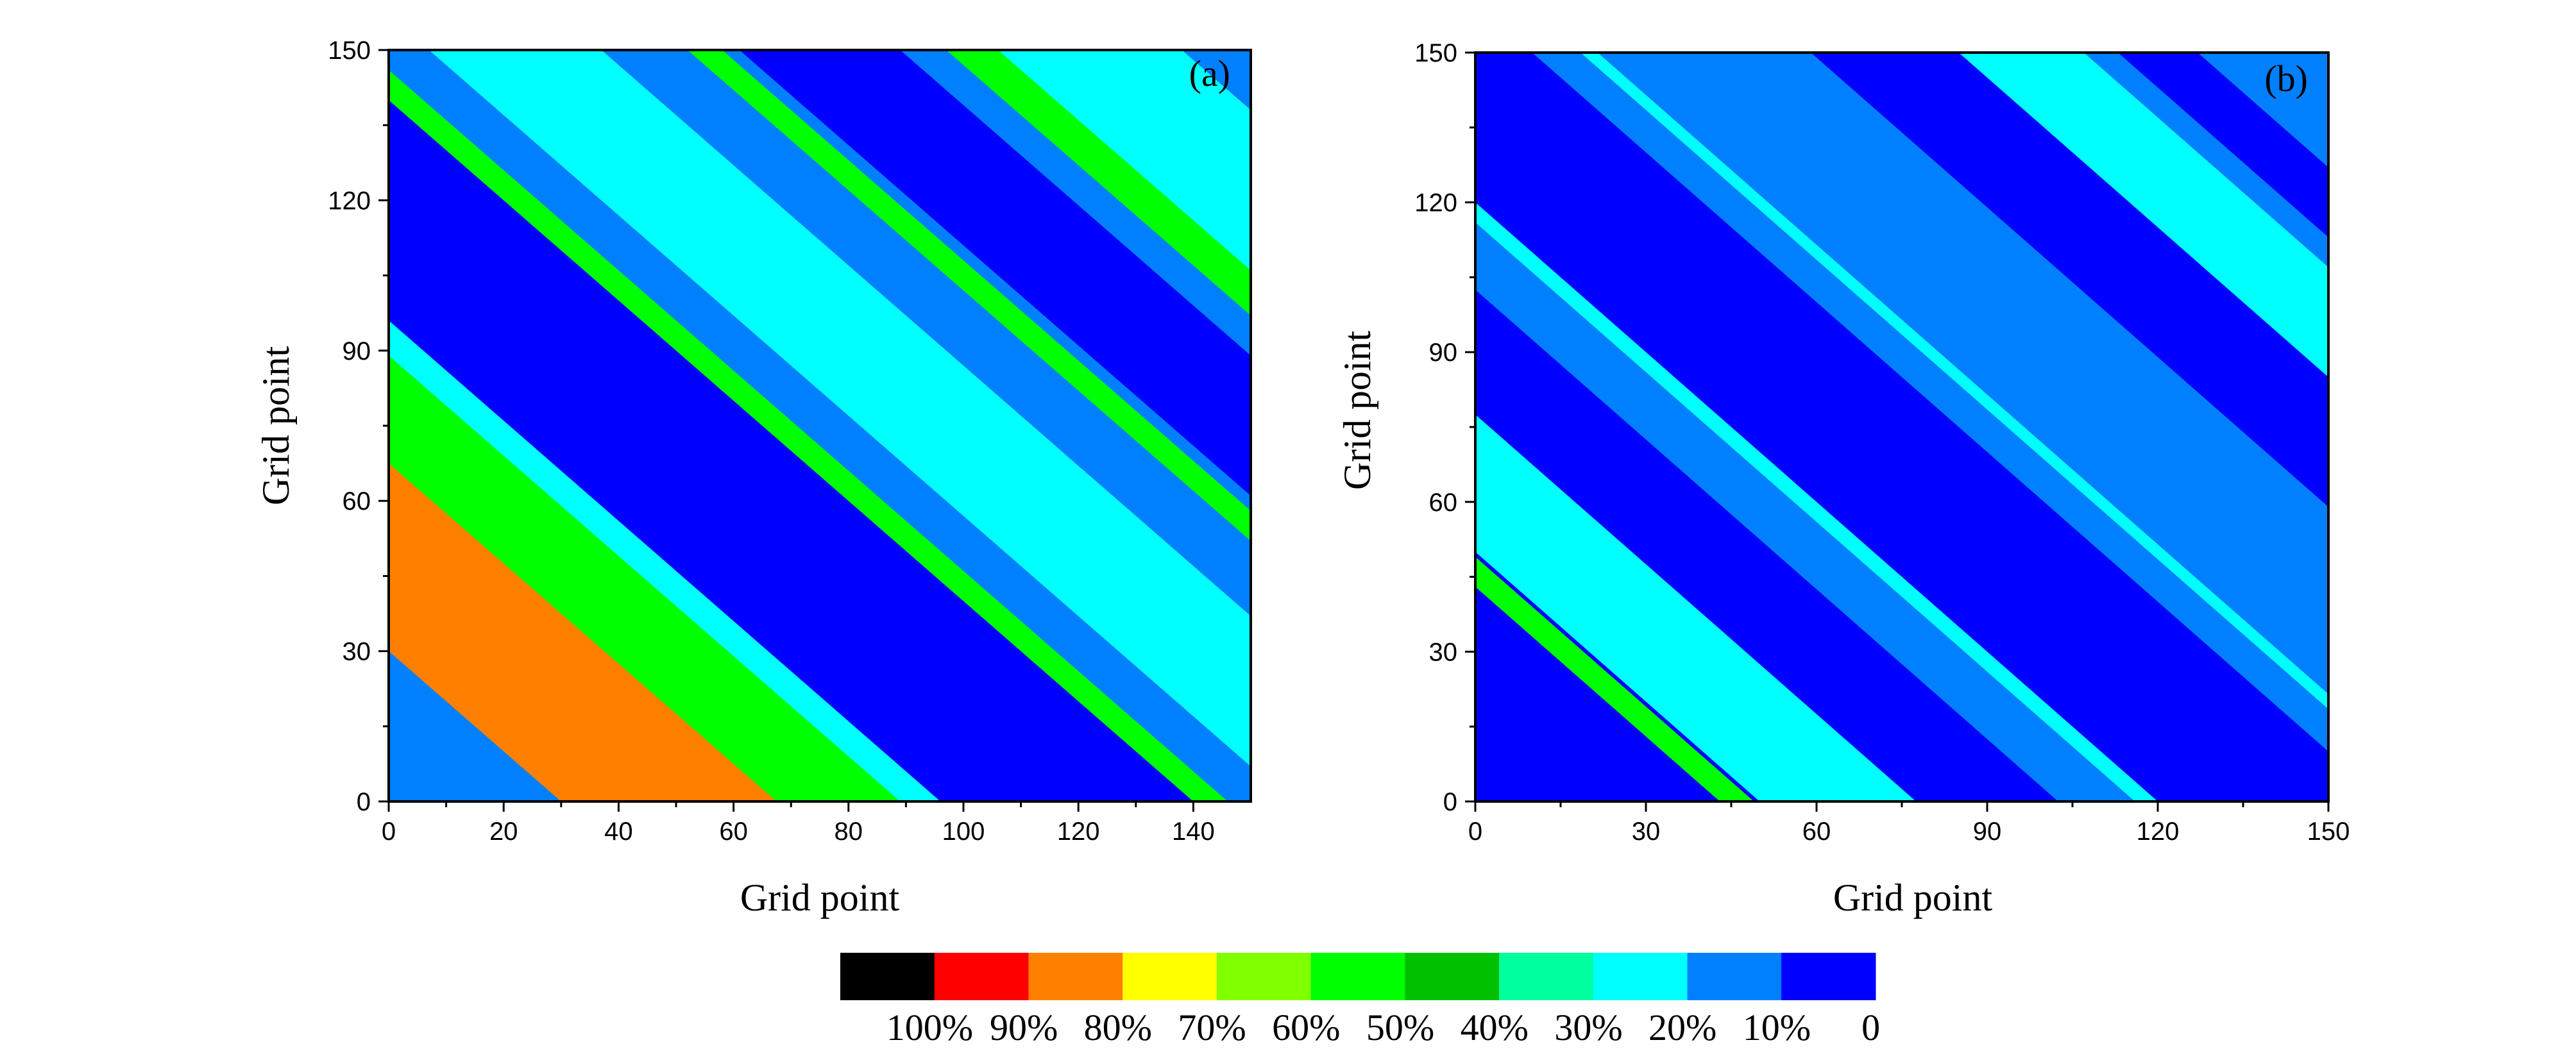  Describe the element at coordinates (1646, 831) in the screenshot. I see `x-tick-label: 30` at that location.